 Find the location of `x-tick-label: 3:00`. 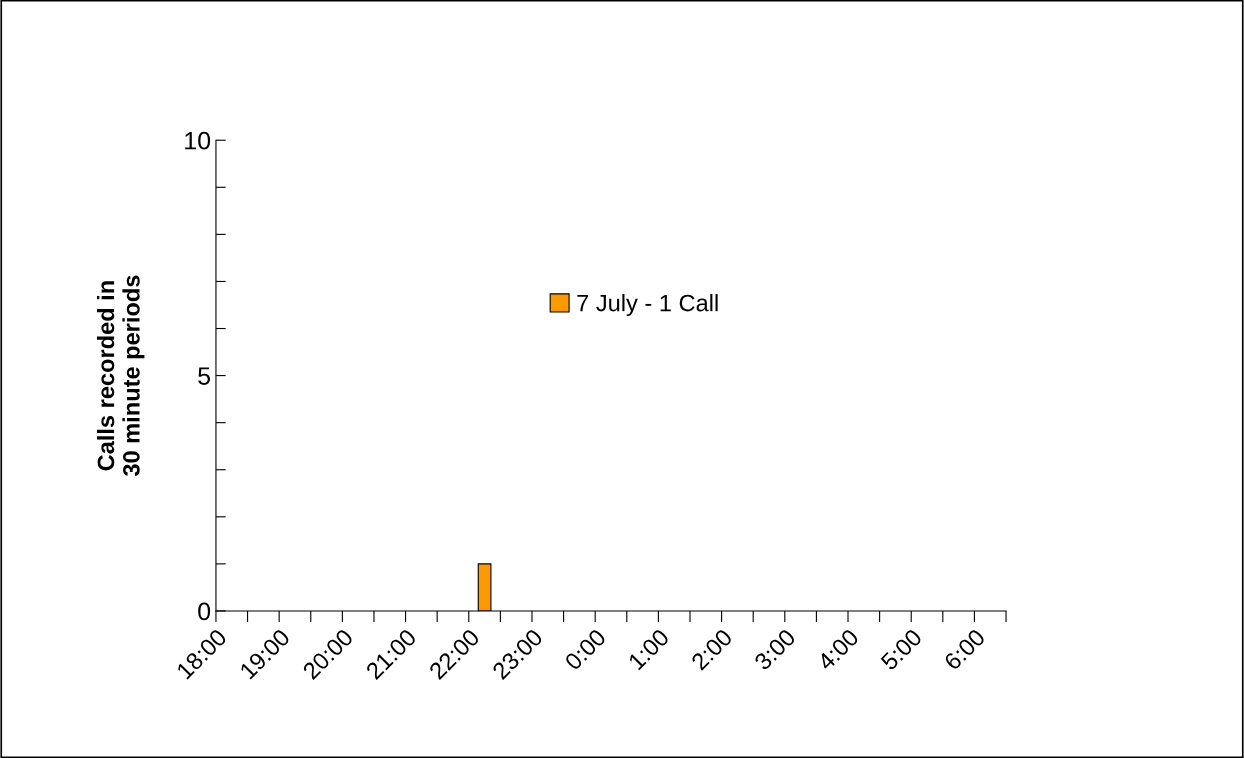

x-tick-label: 3:00 is located at coordinates (775, 650).